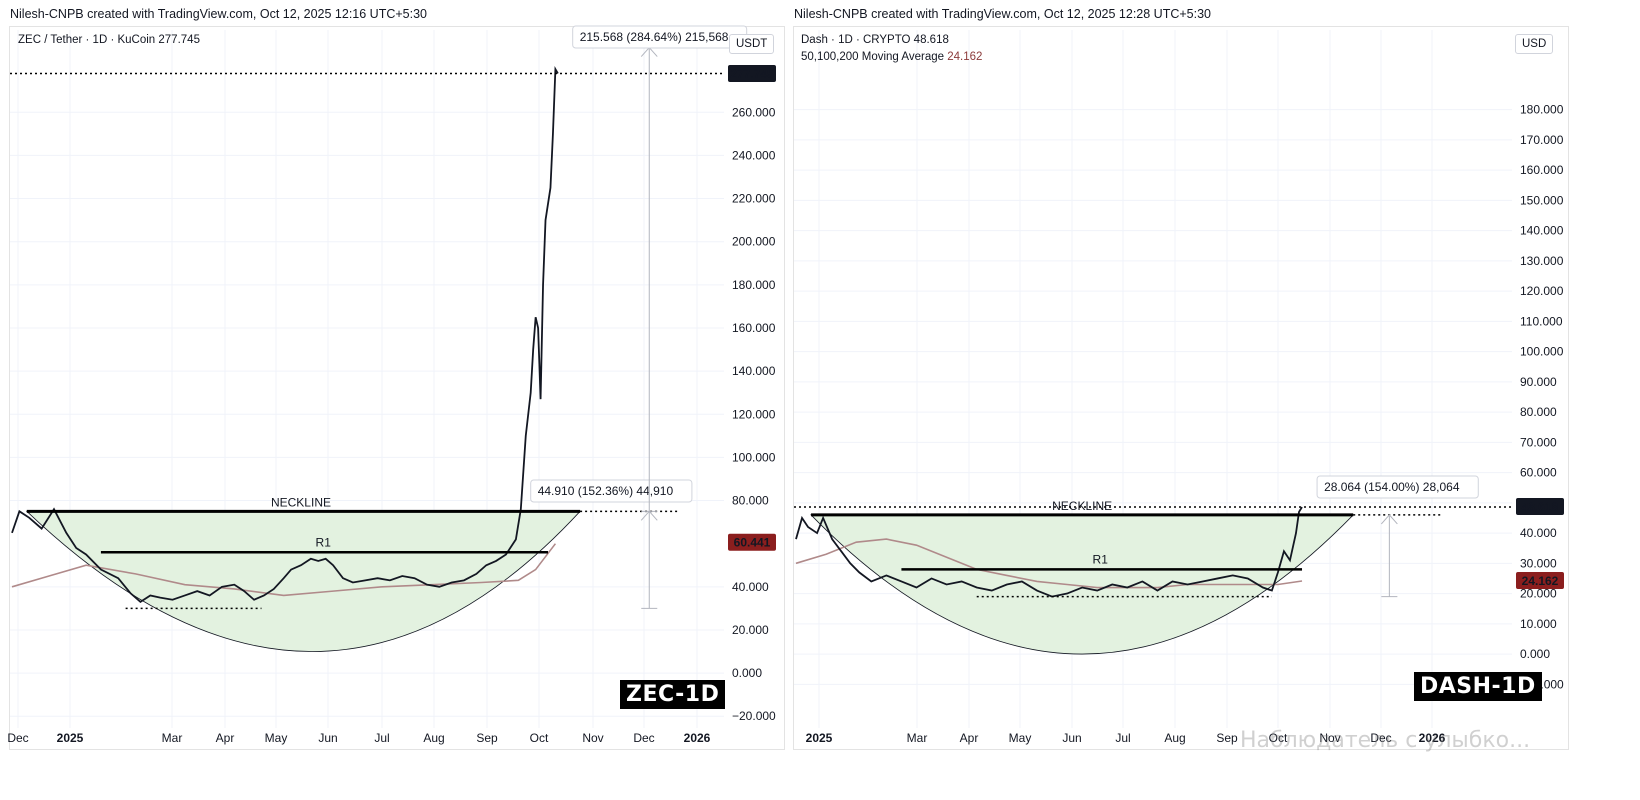  What do you see at coordinates (1542, 140) in the screenshot?
I see `y-axis-tick: 170.000` at bounding box center [1542, 140].